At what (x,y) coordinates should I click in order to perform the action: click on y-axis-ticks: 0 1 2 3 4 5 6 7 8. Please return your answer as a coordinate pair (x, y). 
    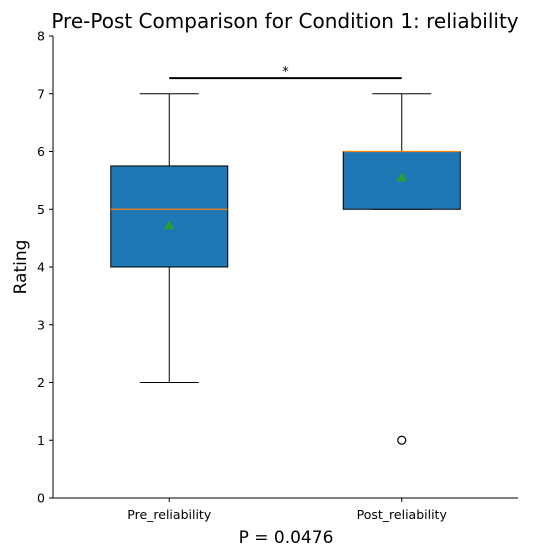
    Looking at the image, I should click on (45, 267).